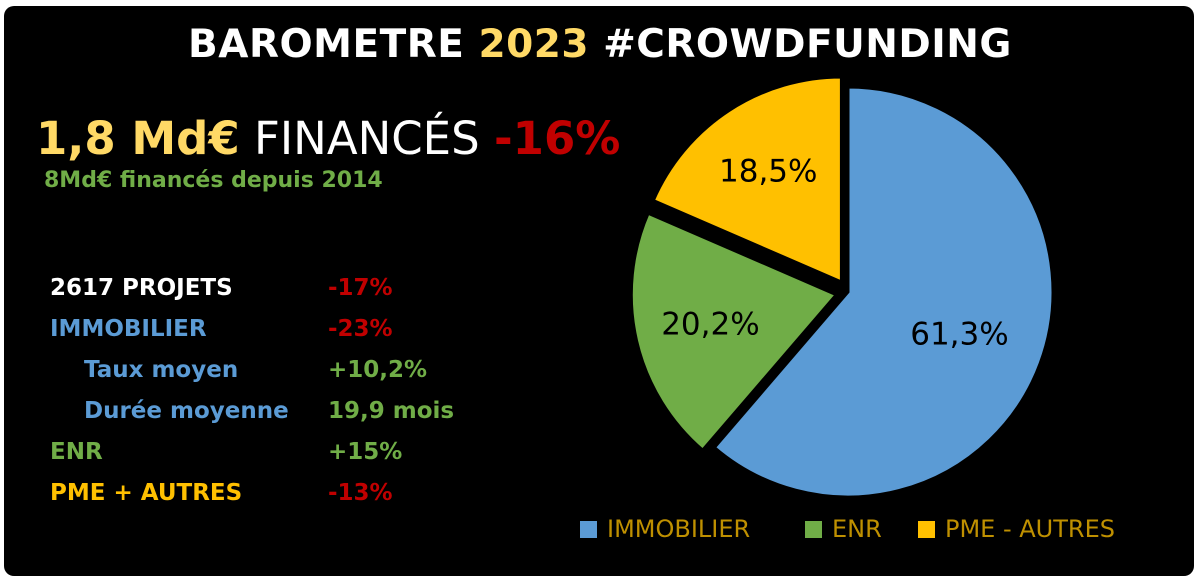  Describe the element at coordinates (710, 325) in the screenshot. I see `pie-label-enr: 20,2%` at that location.